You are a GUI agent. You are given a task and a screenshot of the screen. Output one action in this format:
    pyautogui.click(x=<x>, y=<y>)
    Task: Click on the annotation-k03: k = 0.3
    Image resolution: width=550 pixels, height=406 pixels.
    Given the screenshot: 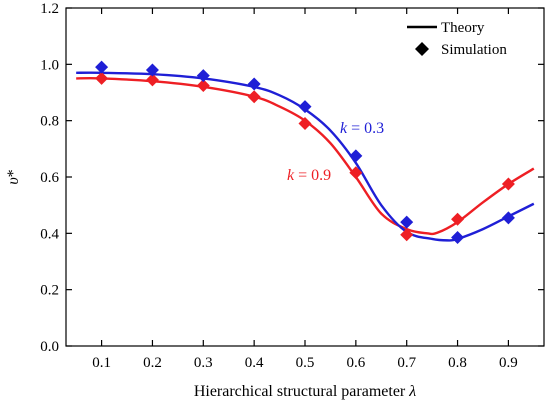 What is the action you would take?
    pyautogui.click(x=362, y=128)
    